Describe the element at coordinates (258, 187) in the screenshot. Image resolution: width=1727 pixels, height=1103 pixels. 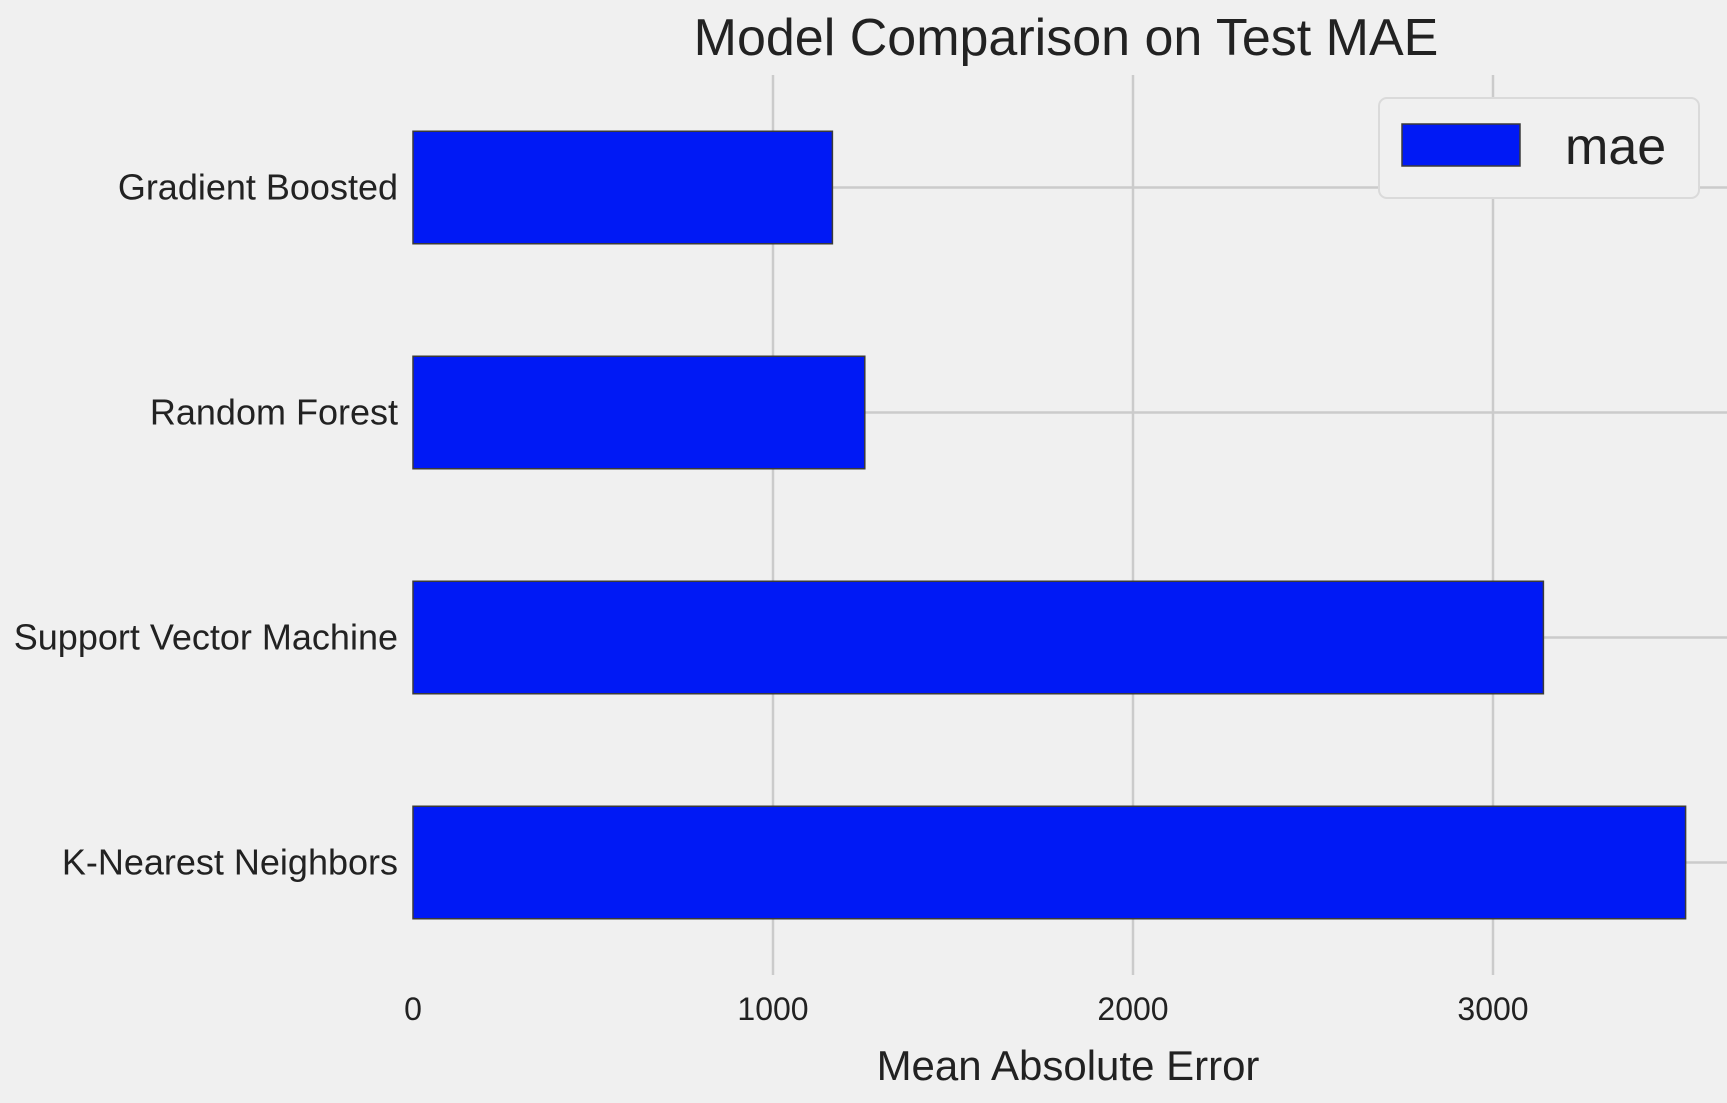
I see `category-label-gradient-boosted: Gradient Boosted` at that location.